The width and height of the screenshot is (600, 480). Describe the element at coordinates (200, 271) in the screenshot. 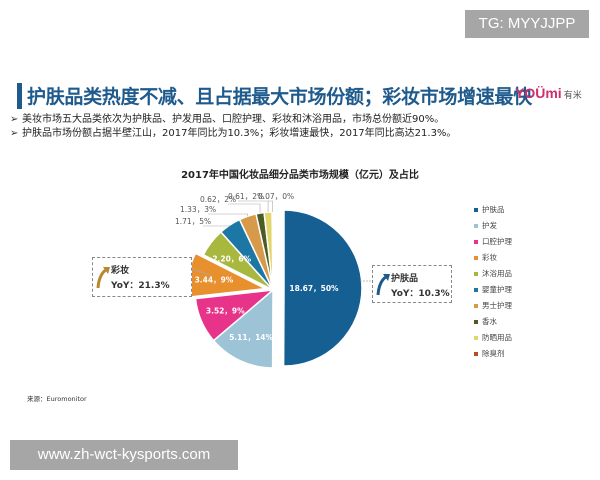

I see `makeup-connector` at that location.